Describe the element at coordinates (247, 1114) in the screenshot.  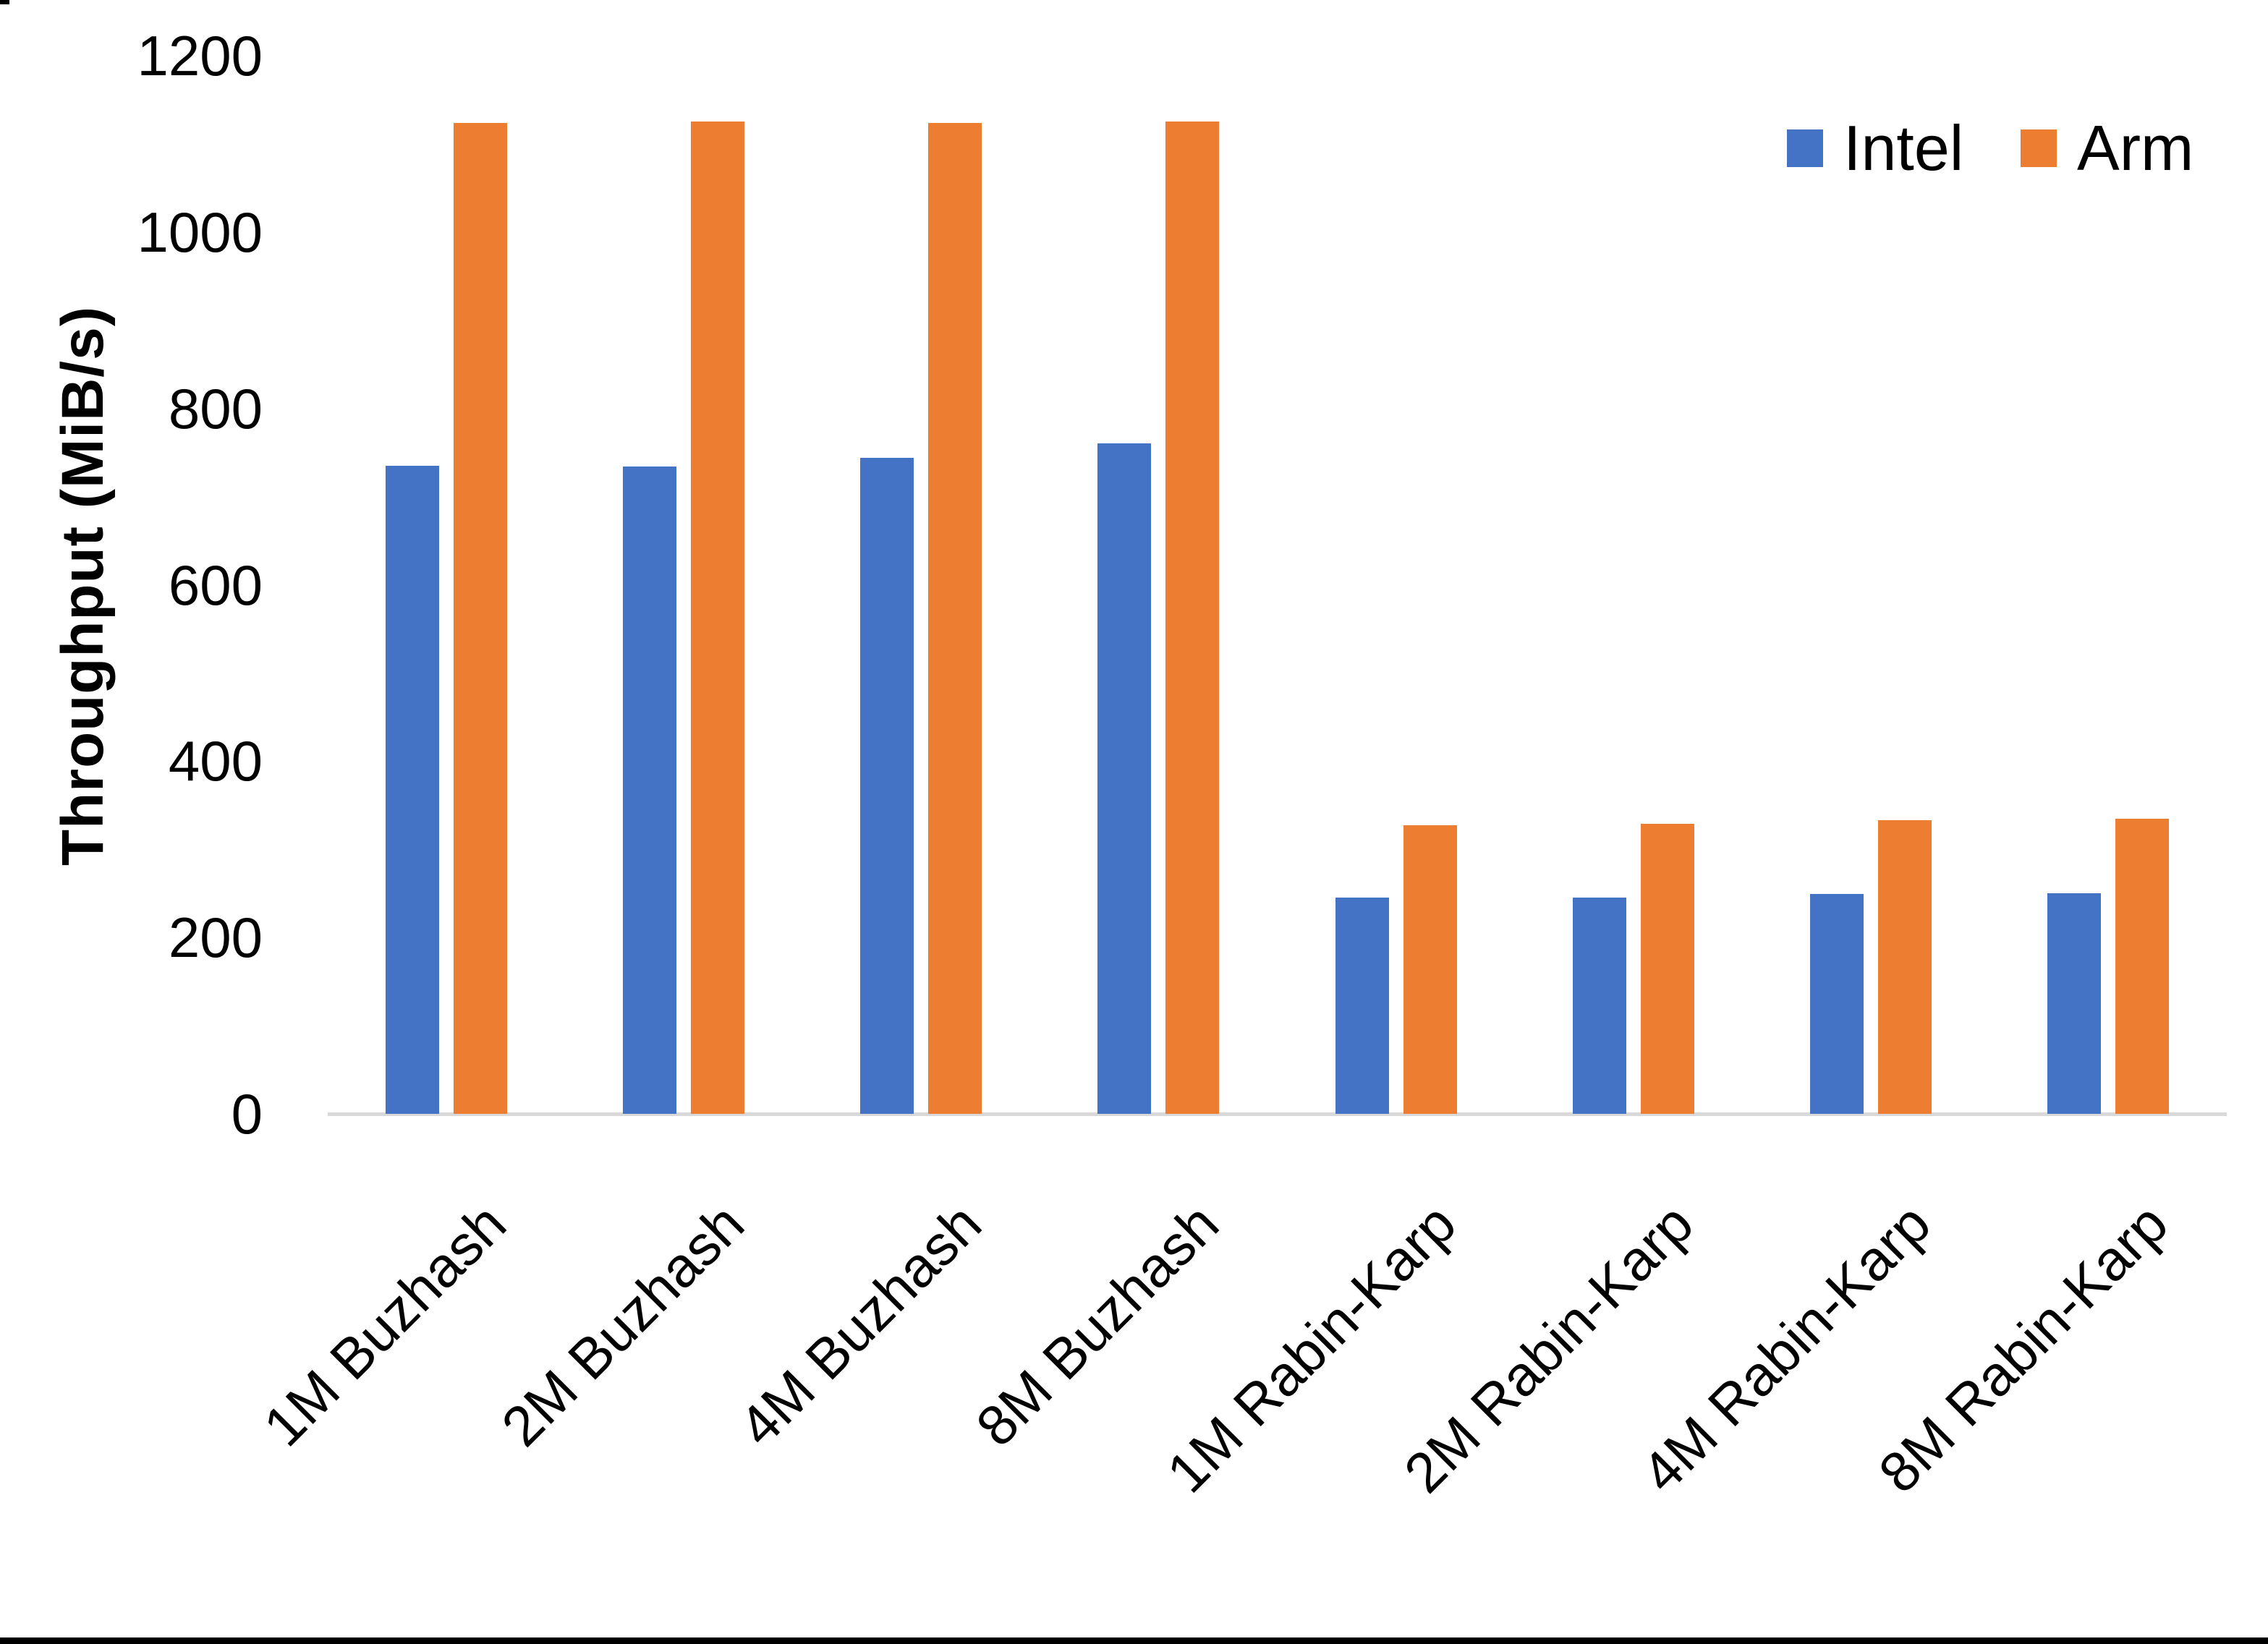
I see `y-tick-label: 0` at that location.